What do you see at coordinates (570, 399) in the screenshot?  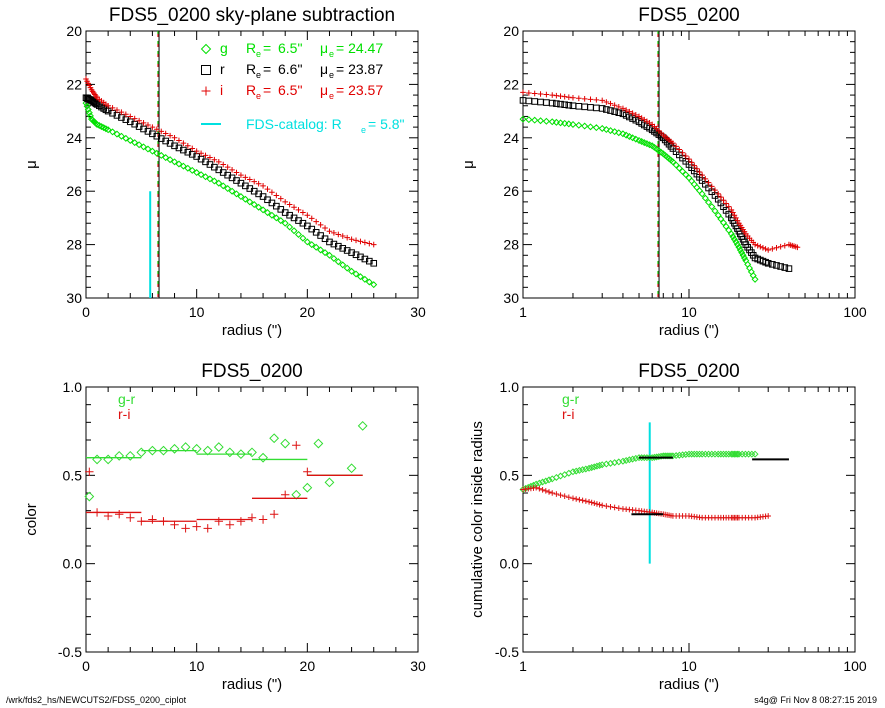 I see `p4-legend-g-r: g-r` at bounding box center [570, 399].